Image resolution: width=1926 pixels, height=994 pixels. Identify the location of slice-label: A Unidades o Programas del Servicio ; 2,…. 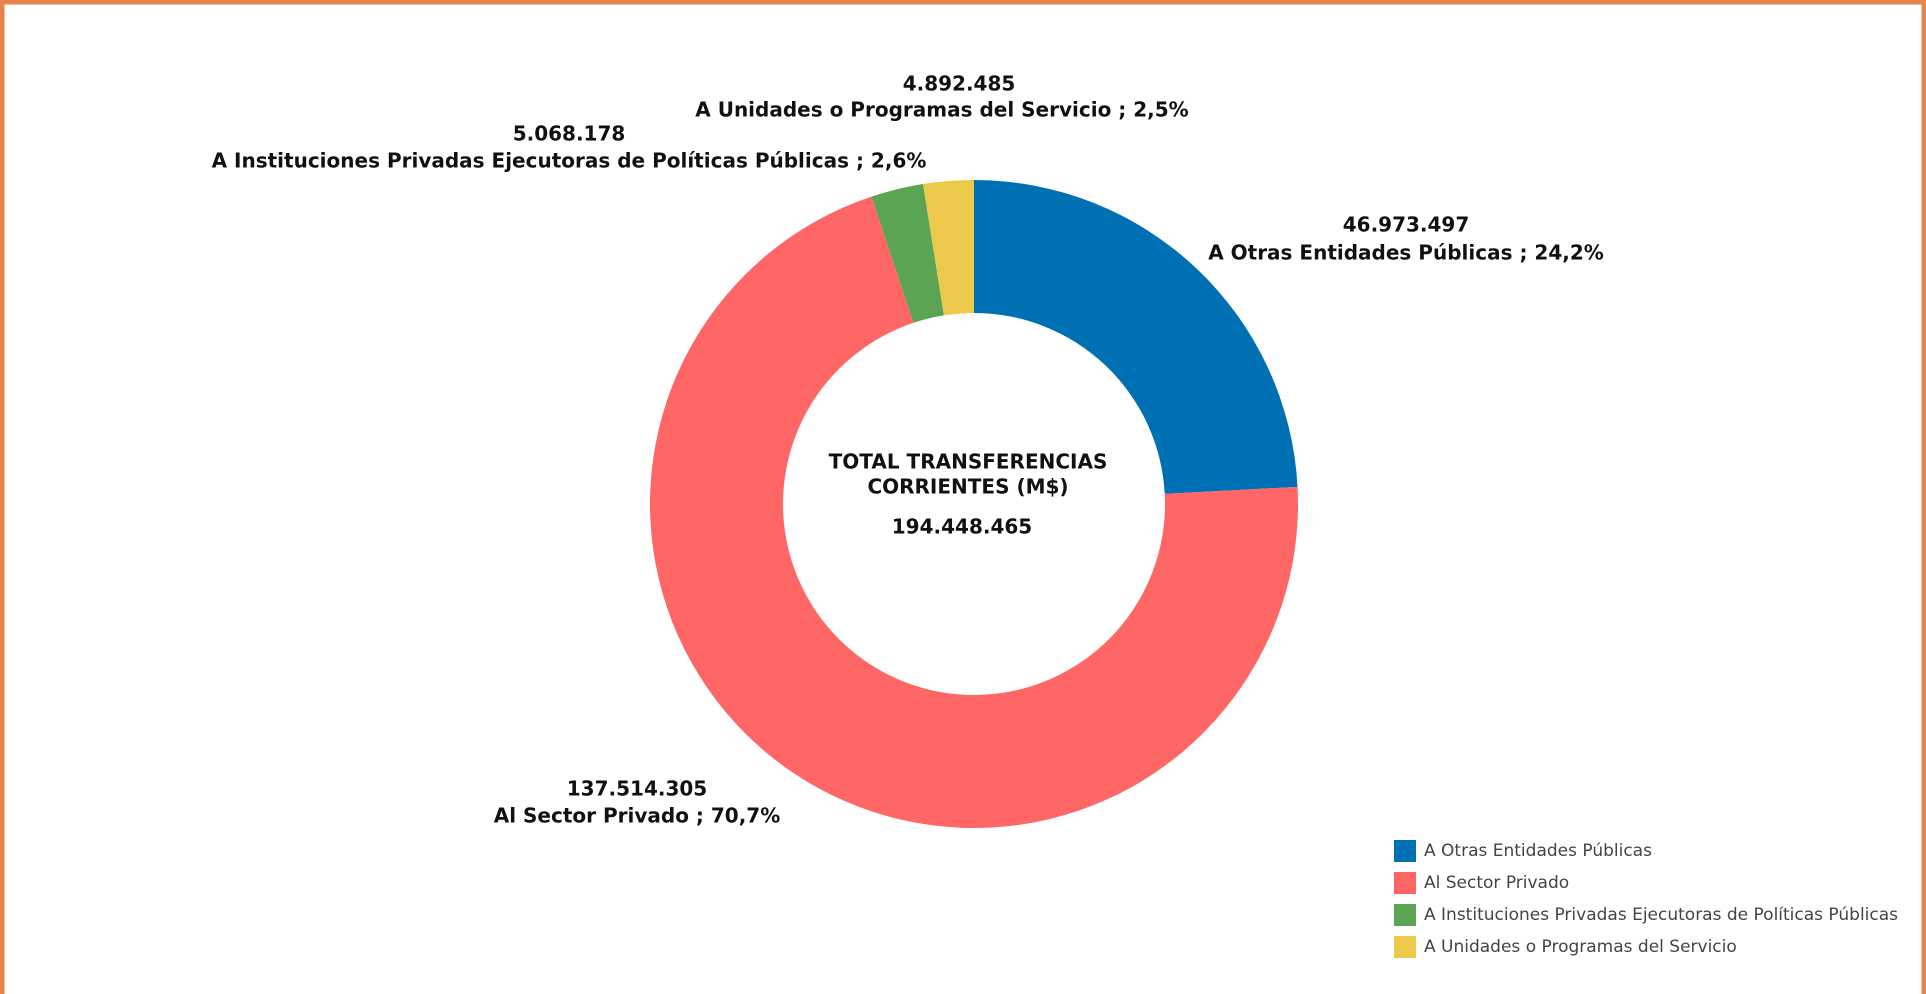
(941, 110).